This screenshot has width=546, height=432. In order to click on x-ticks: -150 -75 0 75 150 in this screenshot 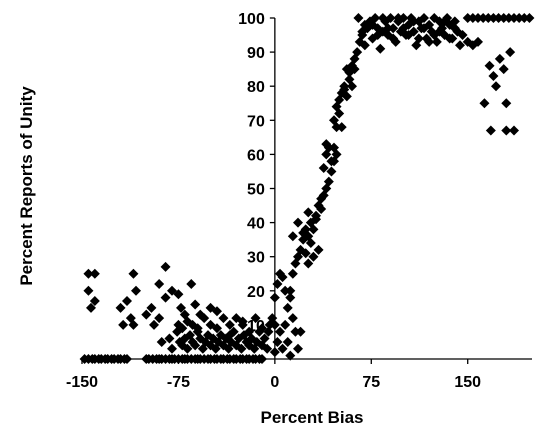, I will do `click(273, 375)`.